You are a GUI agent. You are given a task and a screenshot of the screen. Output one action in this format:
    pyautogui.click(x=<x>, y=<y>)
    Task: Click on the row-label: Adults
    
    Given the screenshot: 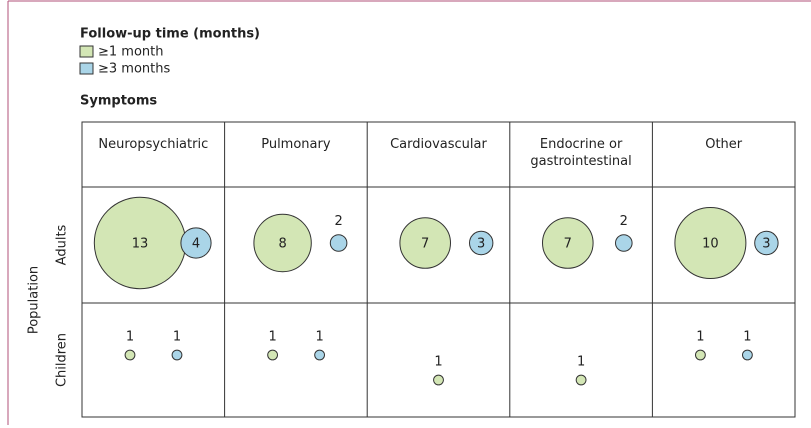 What is the action you would take?
    pyautogui.click(x=62, y=244)
    